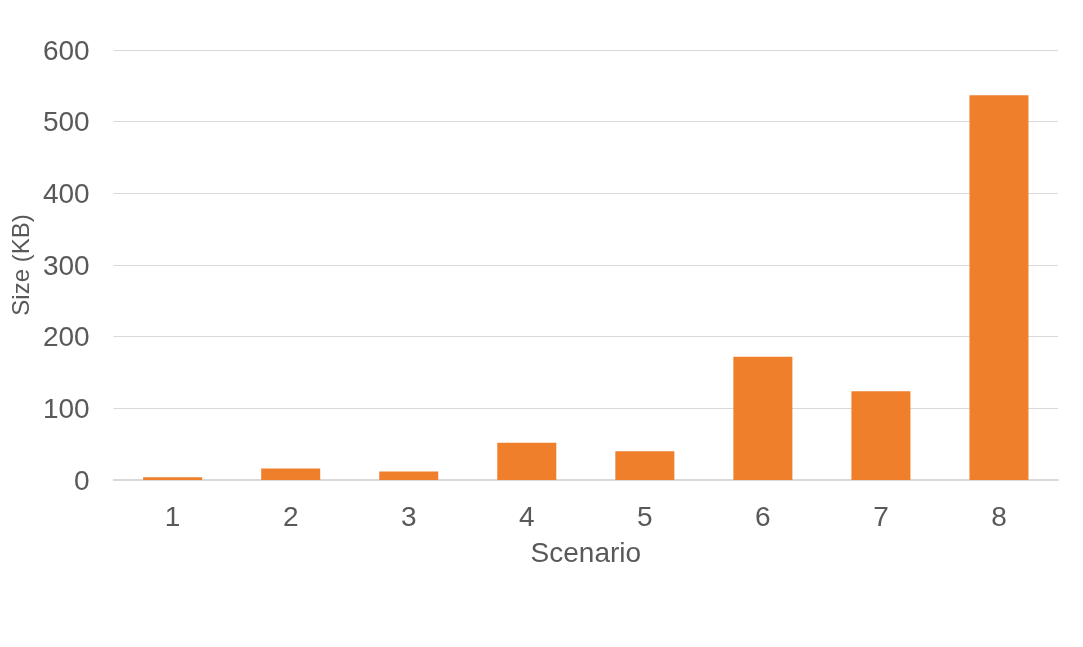 The width and height of the screenshot is (1083, 647). I want to click on y-tick-label: 400, so click(66, 193).